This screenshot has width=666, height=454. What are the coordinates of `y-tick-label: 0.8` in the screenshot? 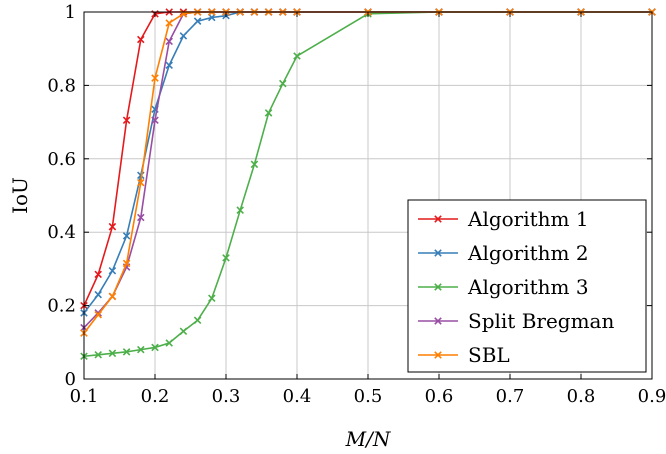 It's located at (61, 85).